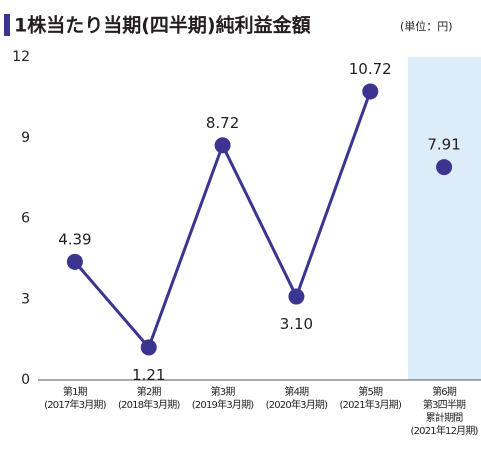  Describe the element at coordinates (149, 404) in the screenshot. I see `x-tick-label: (2018年3月期)` at that location.